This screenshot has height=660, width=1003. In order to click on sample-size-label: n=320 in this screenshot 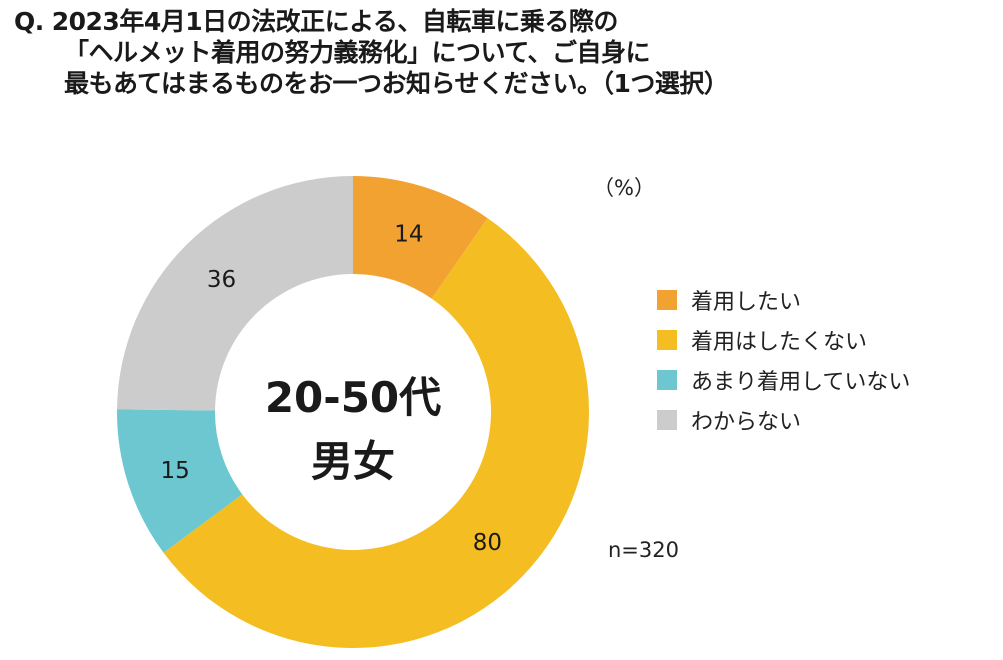, I will do `click(643, 550)`.